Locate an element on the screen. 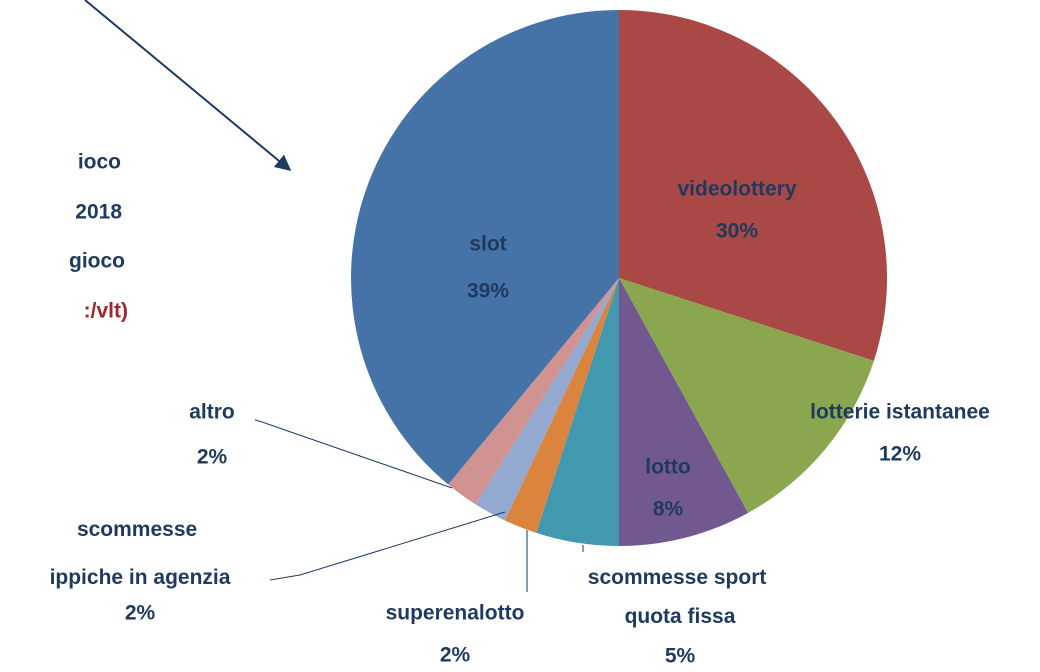 The height and width of the screenshot is (672, 1040). label-line: scommesse sport is located at coordinates (680, 577).